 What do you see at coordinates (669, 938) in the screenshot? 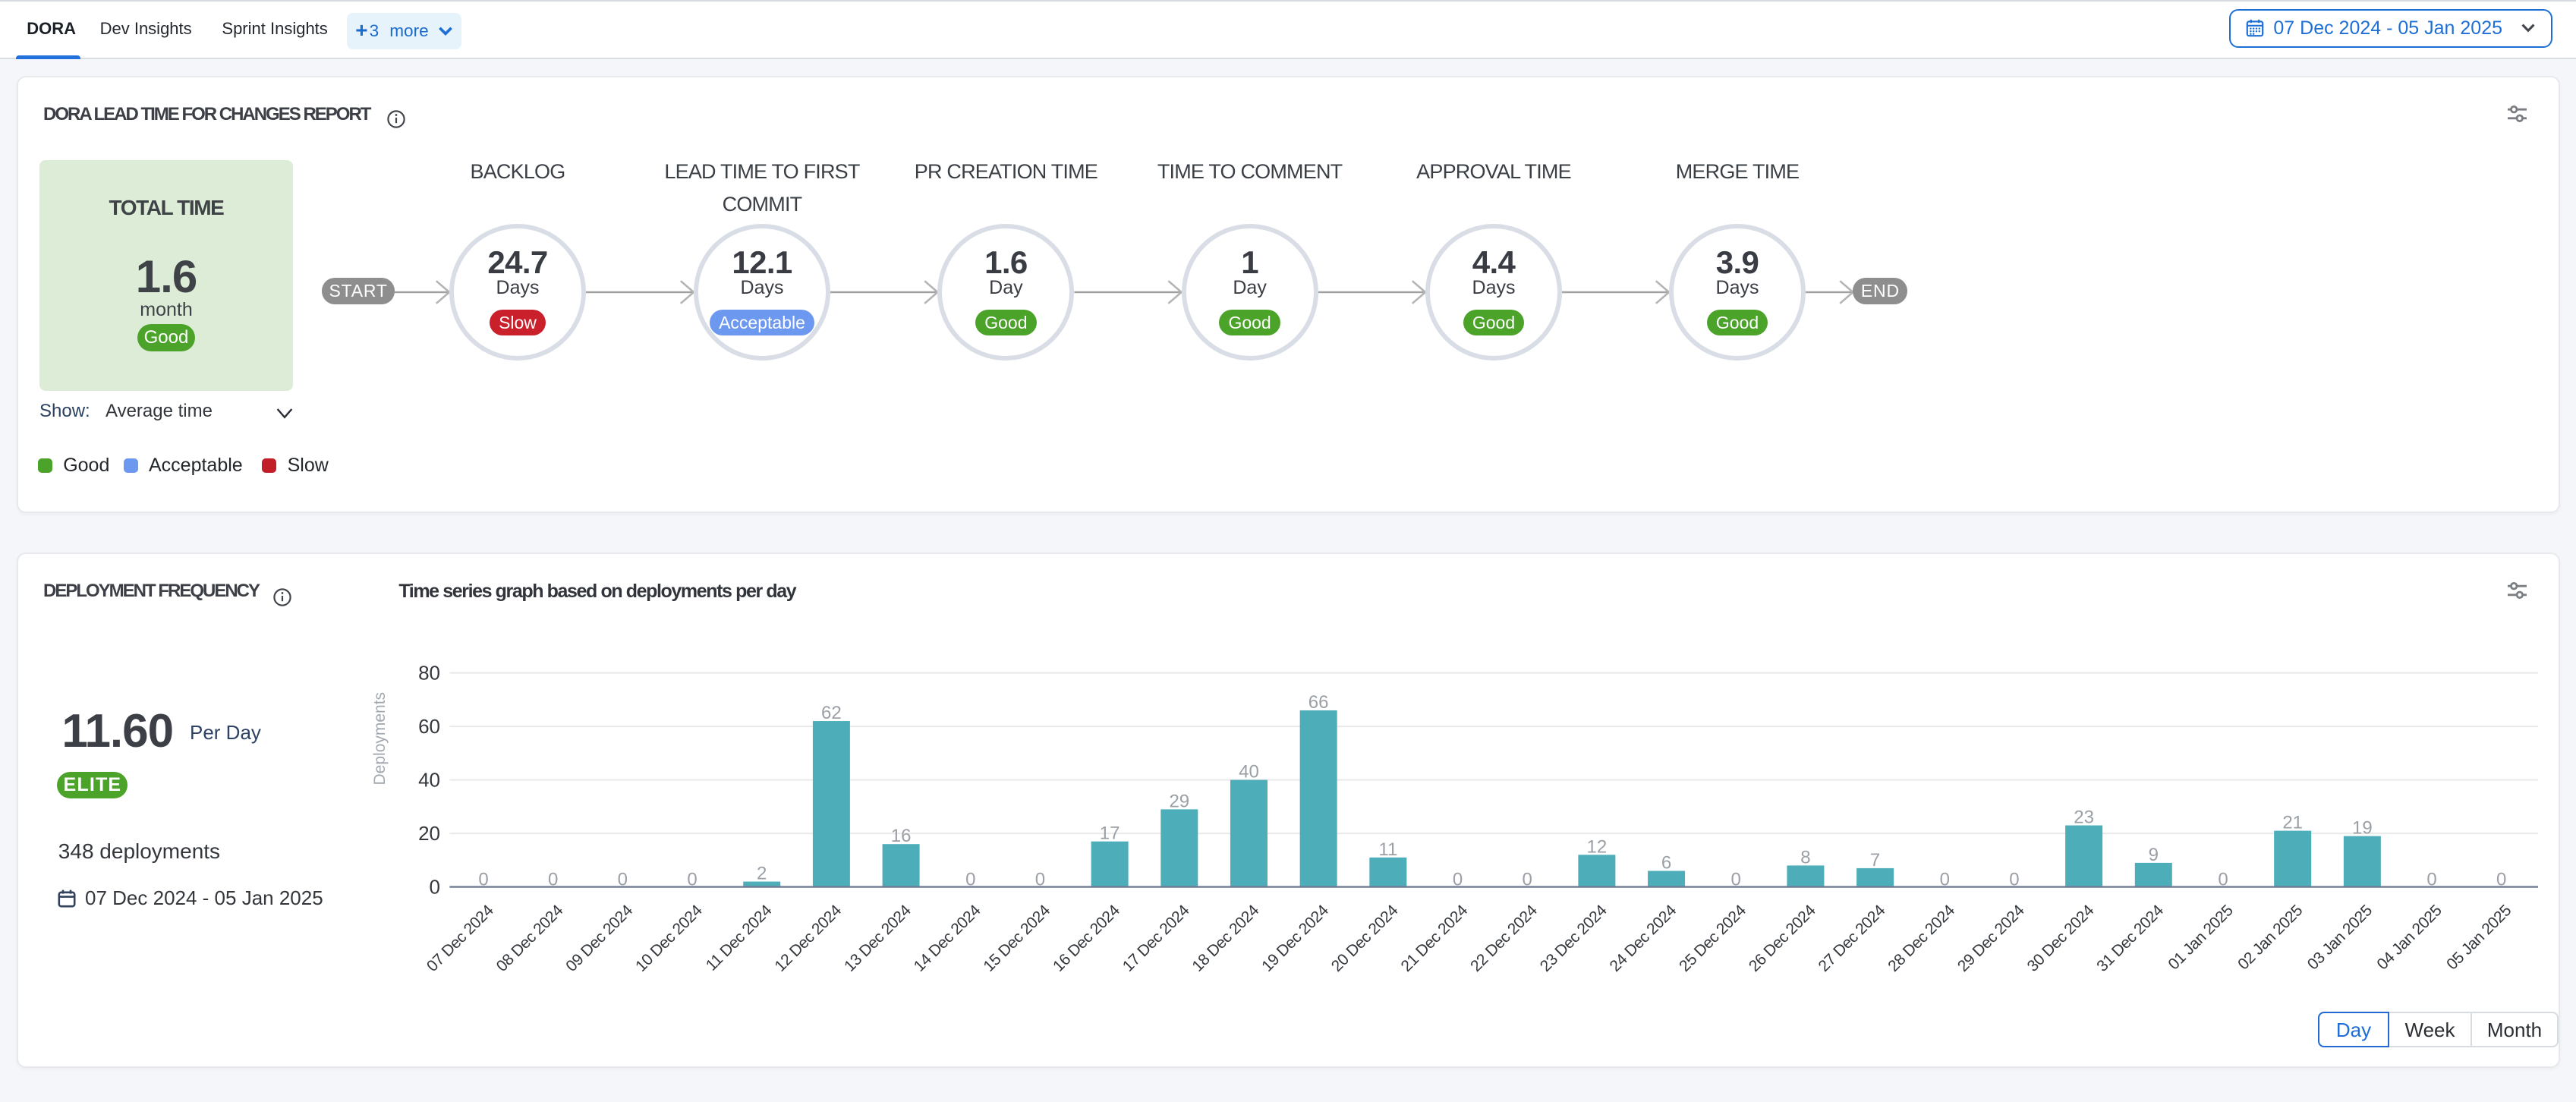
I see `svg-text: 10 Dec 2024` at bounding box center [669, 938].